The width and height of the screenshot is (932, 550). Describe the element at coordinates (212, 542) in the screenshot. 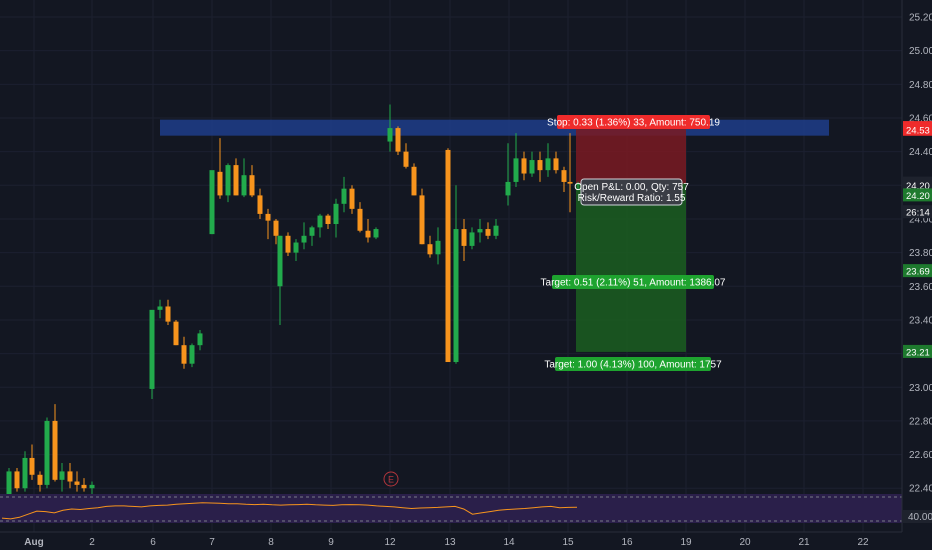

I see `time-tick-label: 7` at that location.